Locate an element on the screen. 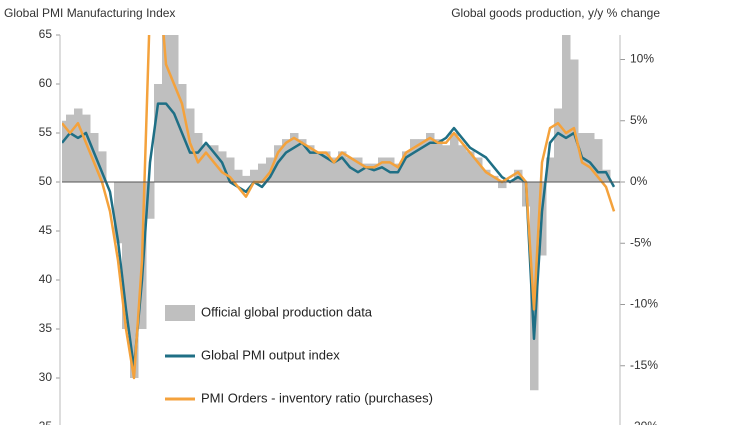 This screenshot has width=730, height=425. y-tick-label: 50 is located at coordinates (46, 181).